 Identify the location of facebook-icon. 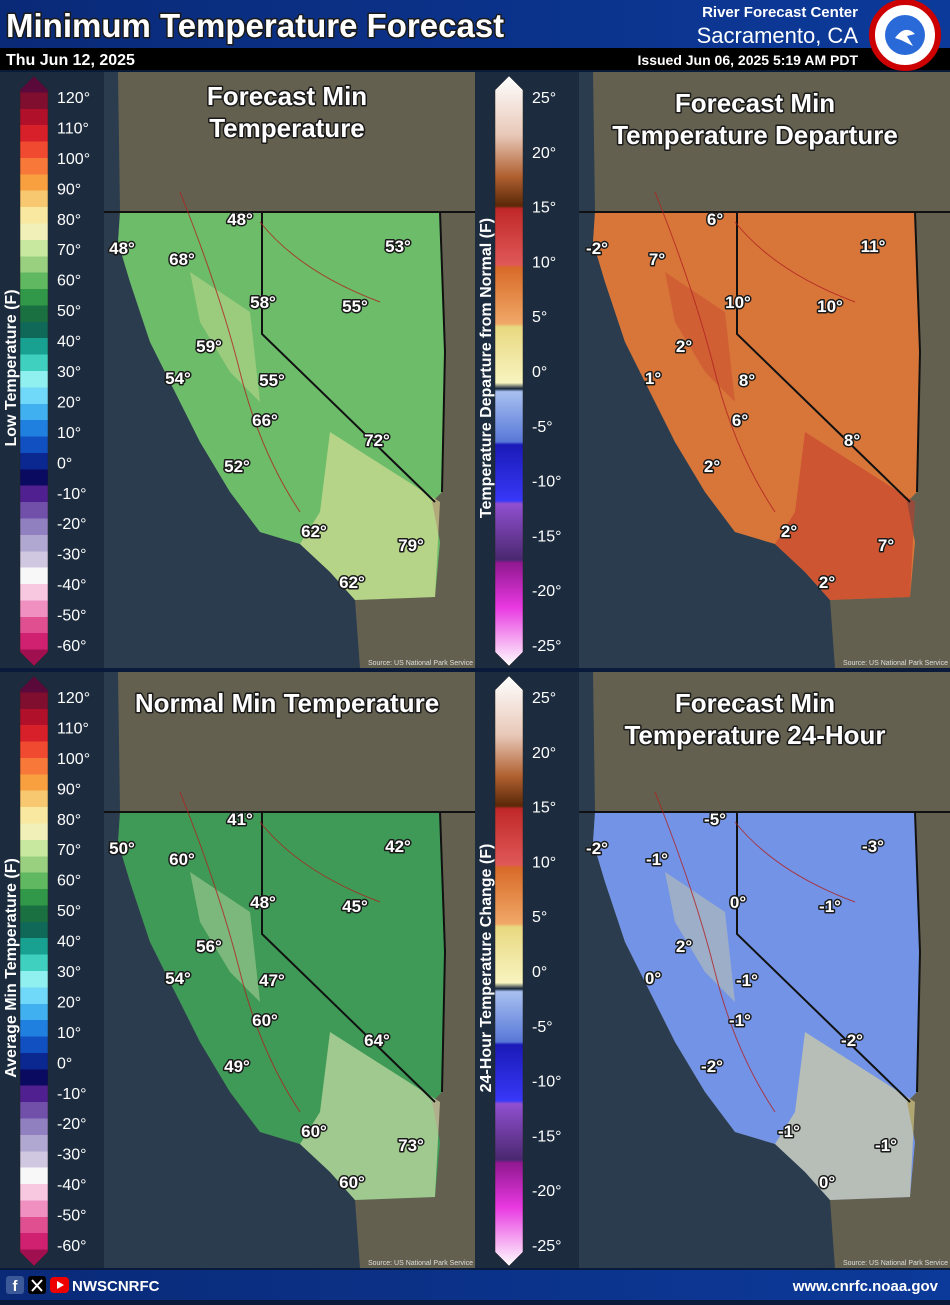
(15, 1285).